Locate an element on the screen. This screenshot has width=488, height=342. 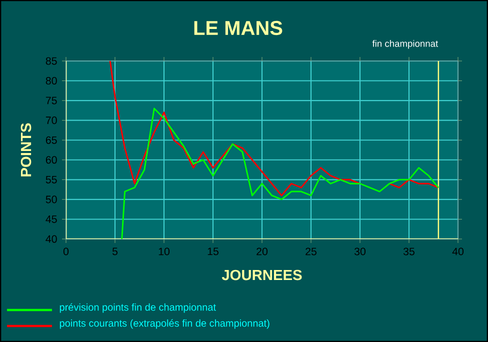
x-tick-label: 30 is located at coordinates (360, 252).